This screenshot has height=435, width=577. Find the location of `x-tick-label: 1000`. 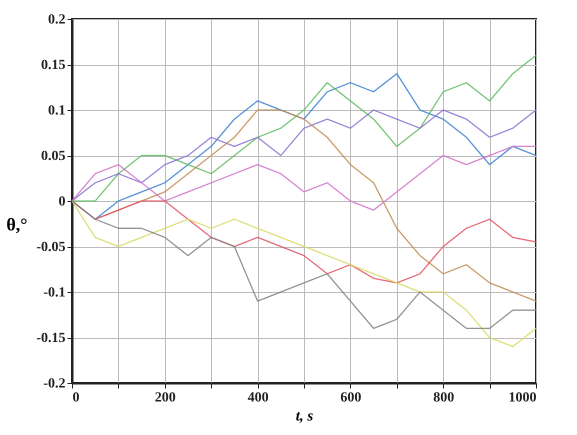

x-tick-label: 1000 is located at coordinates (522, 398).